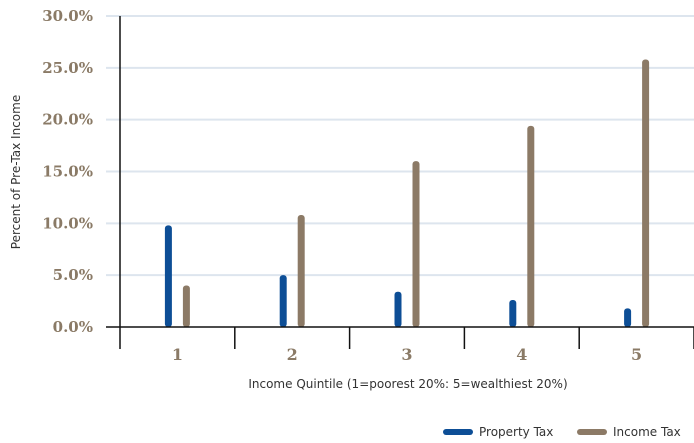  What do you see at coordinates (283, 301) in the screenshot?
I see `bar-property-tax-q2` at bounding box center [283, 301].